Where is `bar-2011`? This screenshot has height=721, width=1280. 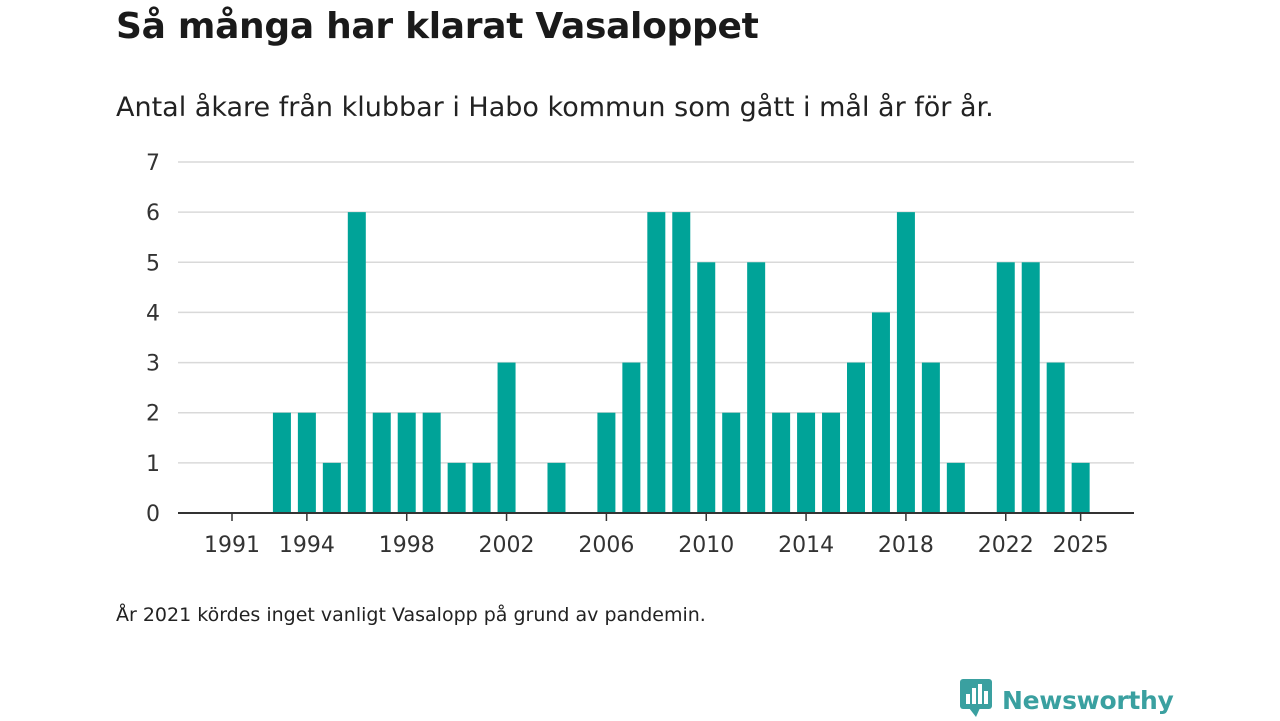 bar-2011 is located at coordinates (731, 462).